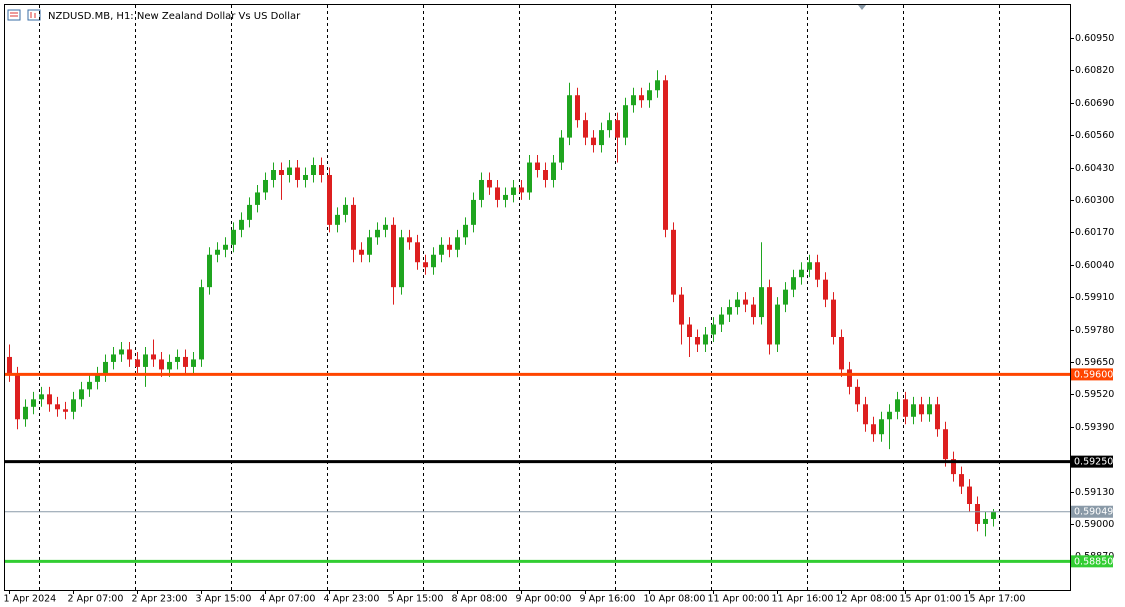  Describe the element at coordinates (1094, 265) in the screenshot. I see `y-tick-label: 0.60040` at that location.